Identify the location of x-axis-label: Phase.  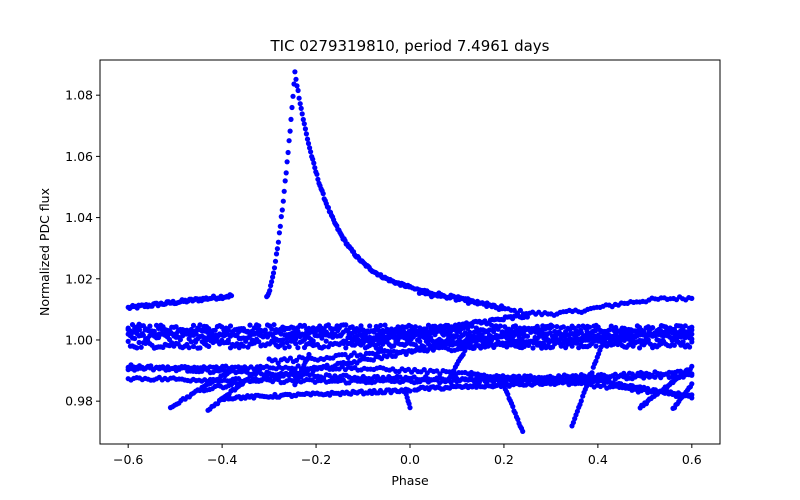
(410, 480).